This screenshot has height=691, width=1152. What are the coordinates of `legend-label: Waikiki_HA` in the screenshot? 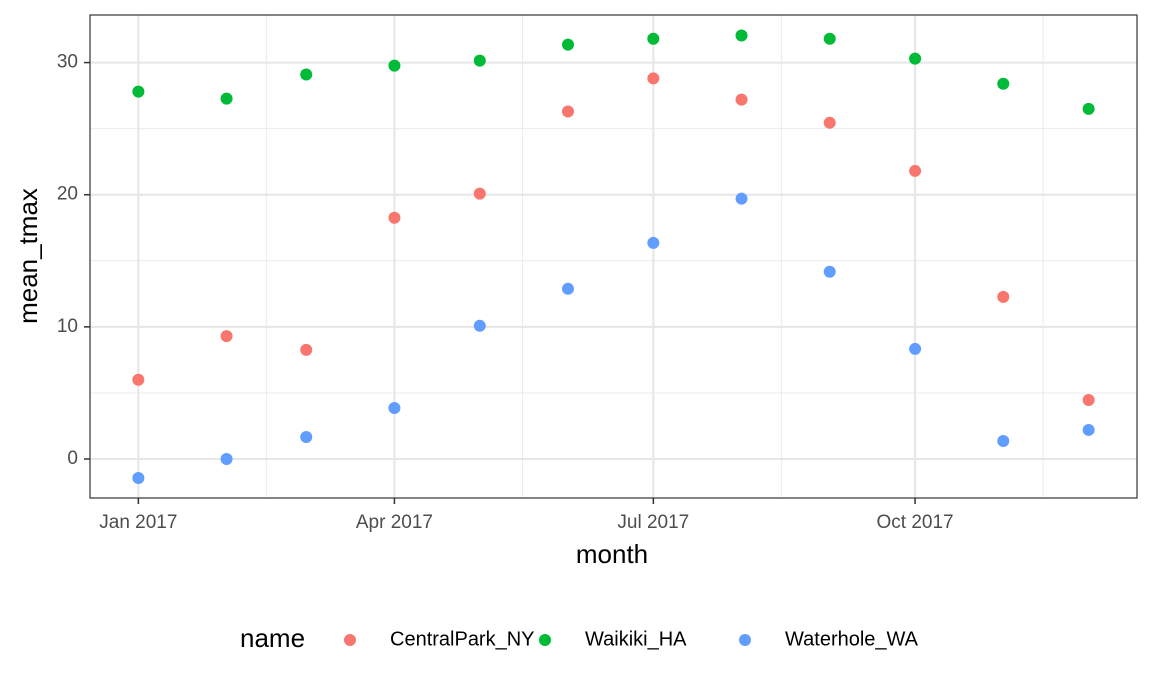 It's located at (636, 639).